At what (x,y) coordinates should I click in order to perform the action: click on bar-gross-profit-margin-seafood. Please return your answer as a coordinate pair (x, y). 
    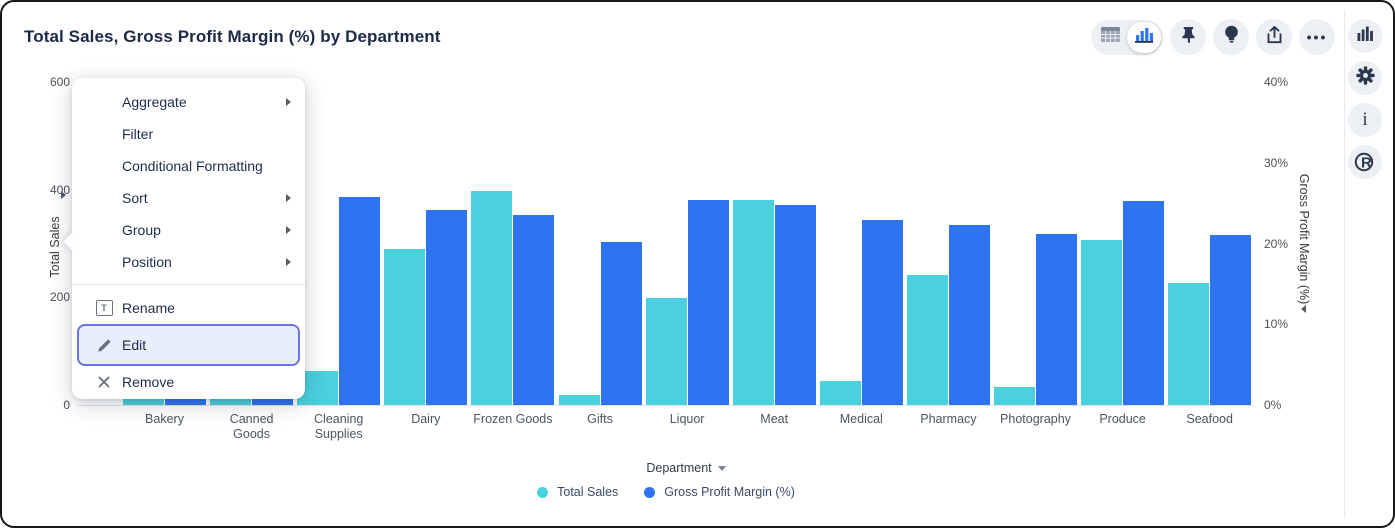
    Looking at the image, I should click on (1231, 319).